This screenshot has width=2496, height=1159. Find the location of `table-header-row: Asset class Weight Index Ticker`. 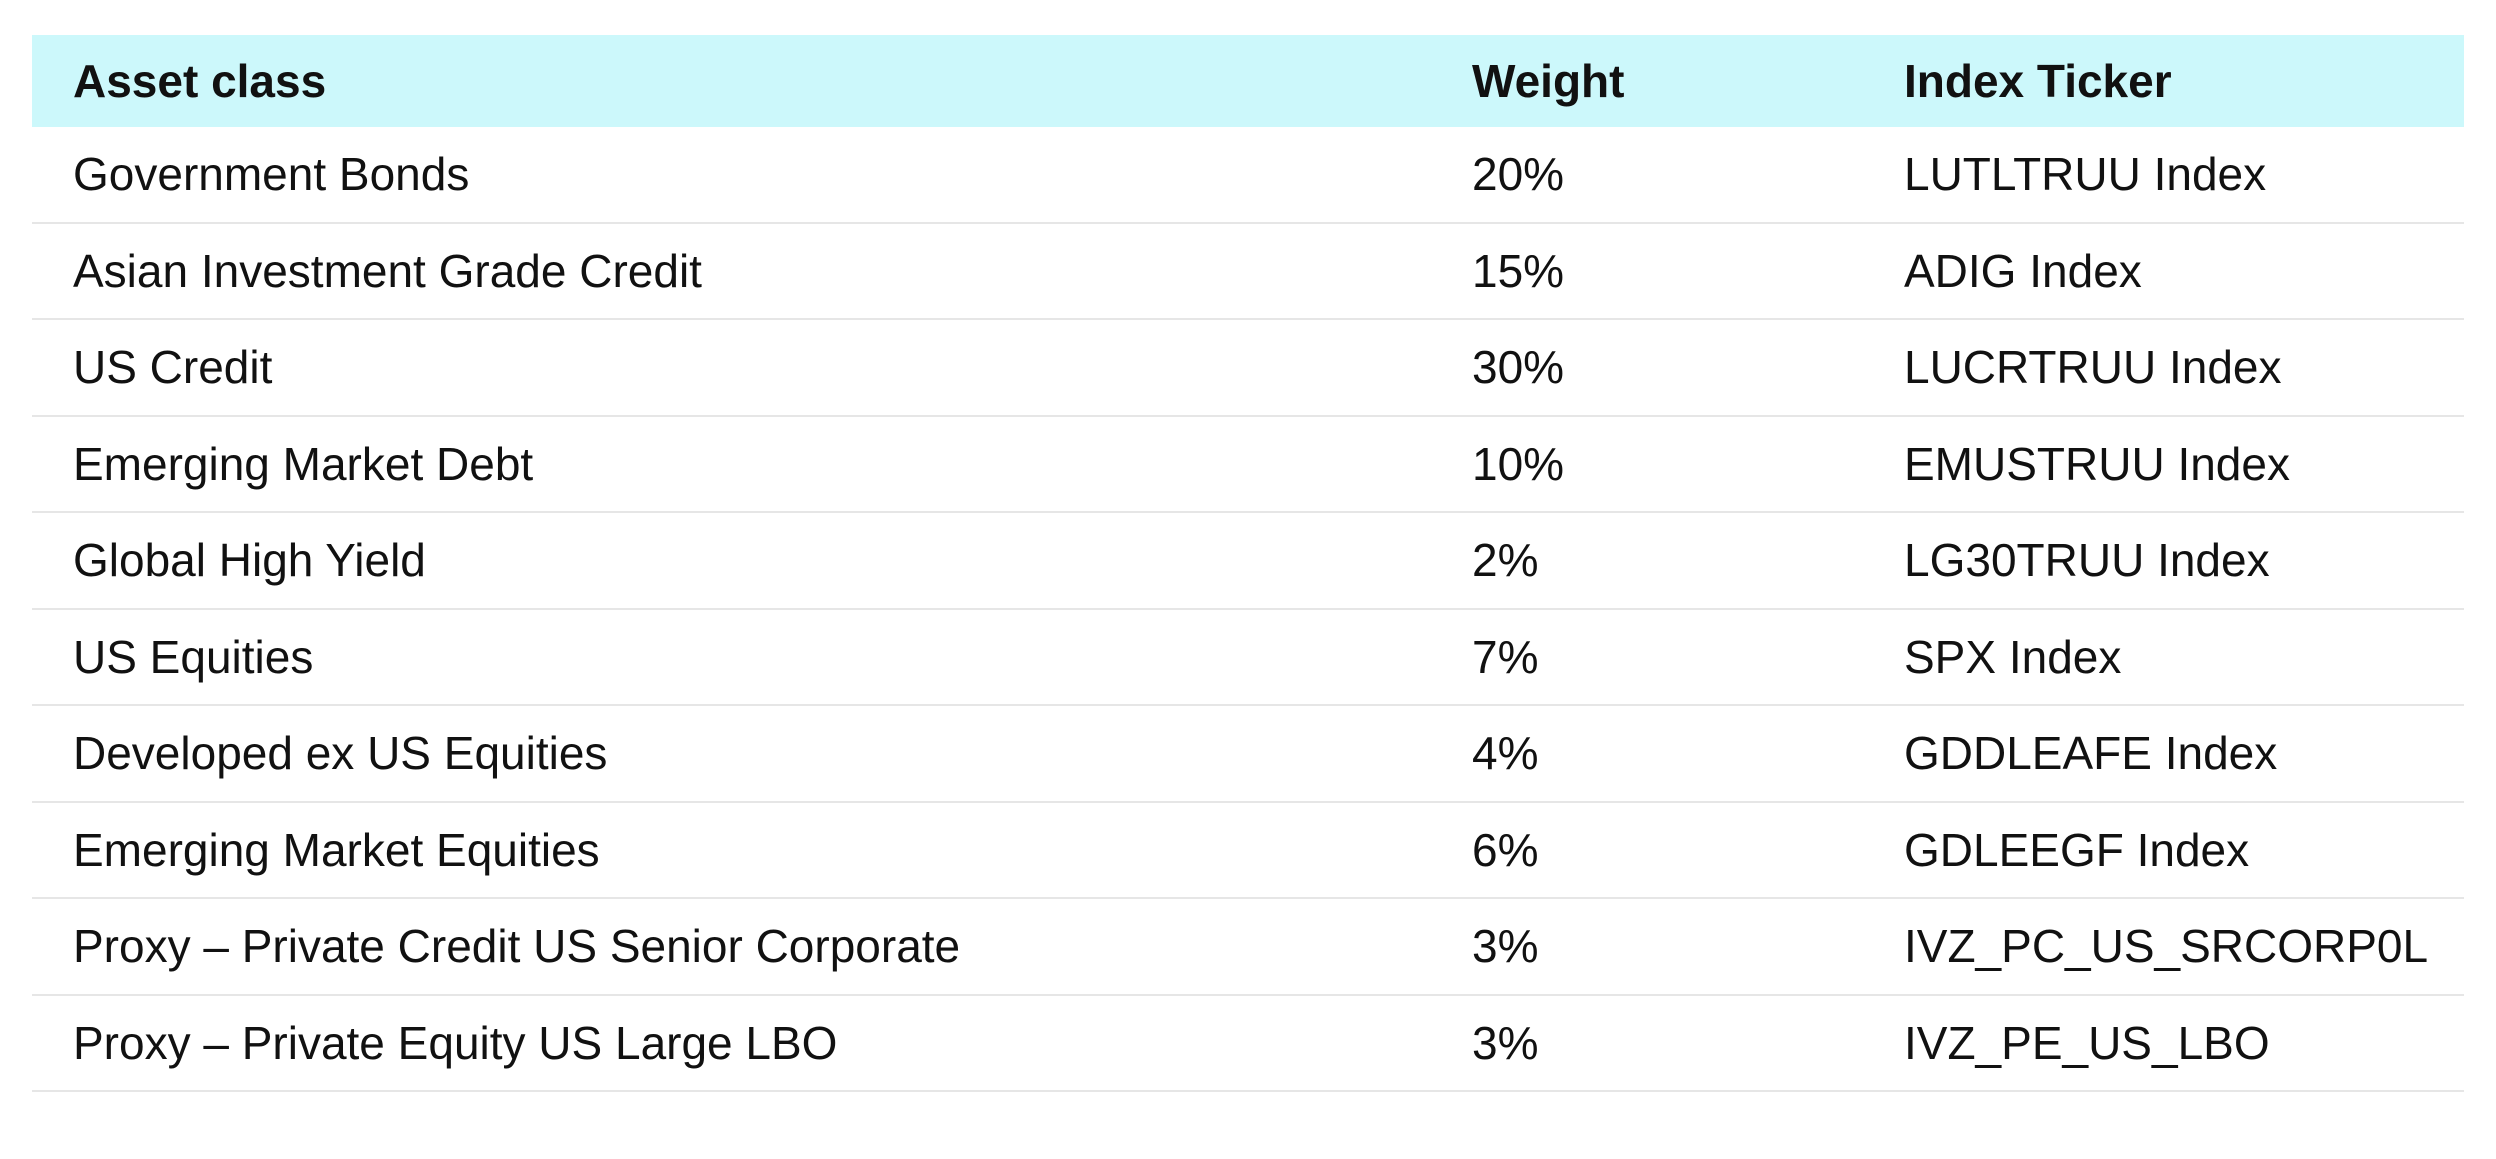

table-header-row: Asset class Weight Index Ticker is located at coordinates (1248, 81).